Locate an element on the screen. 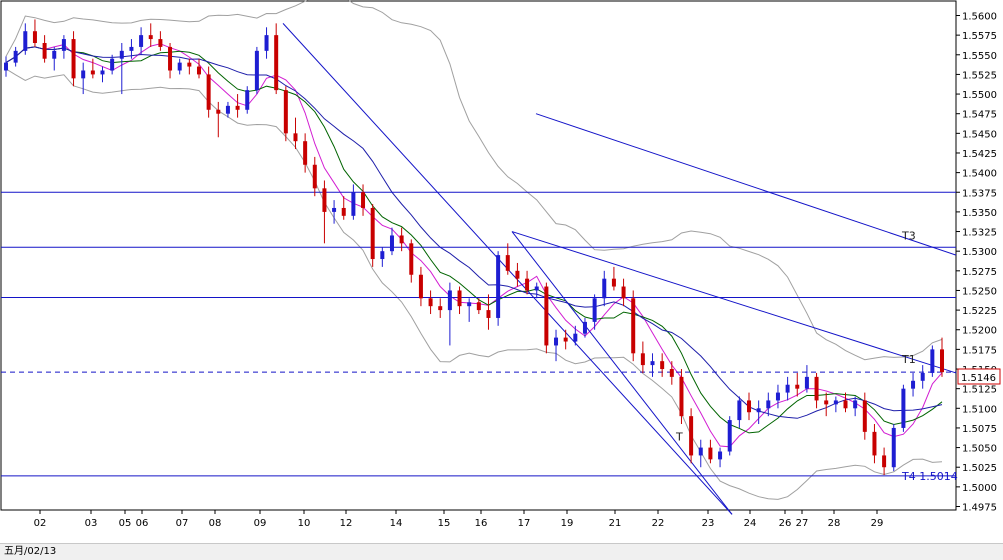  x-tick-label: 09 is located at coordinates (260, 523).